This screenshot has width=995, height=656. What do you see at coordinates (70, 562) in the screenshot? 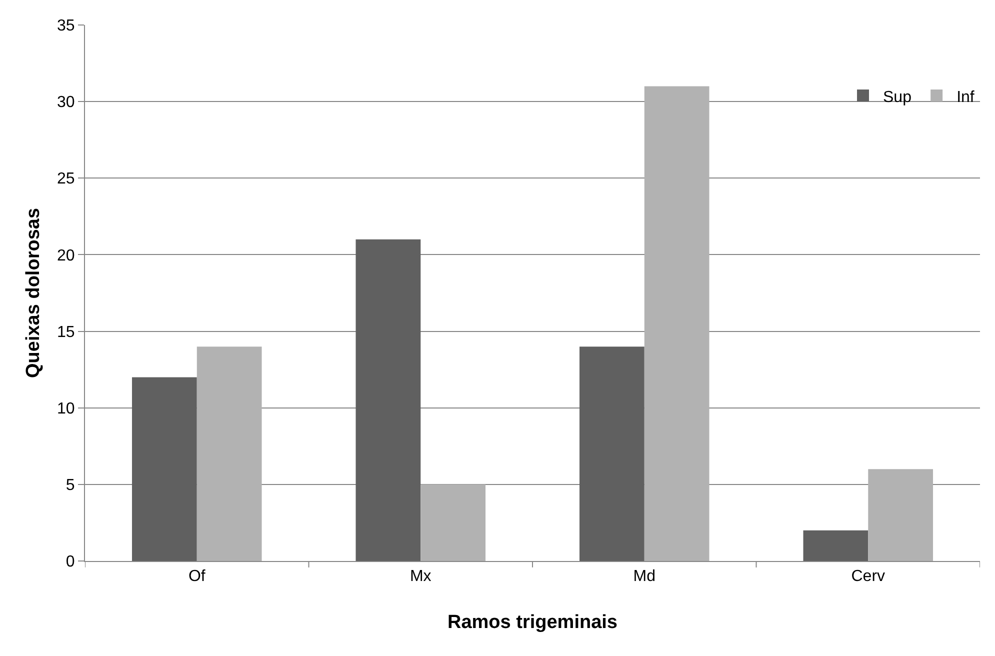
I see `y-tick-label: 0` at bounding box center [70, 562].